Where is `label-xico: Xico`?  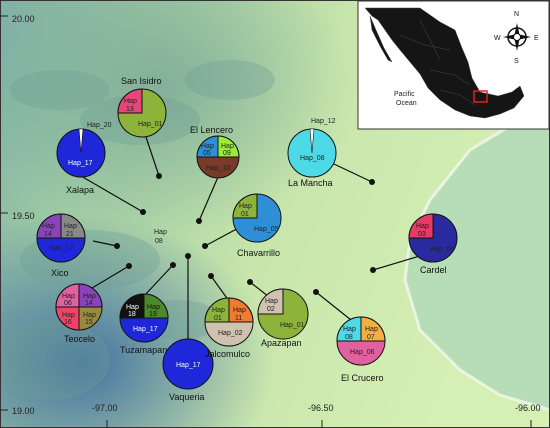
label-xico: Xico is located at coordinates (60, 273).